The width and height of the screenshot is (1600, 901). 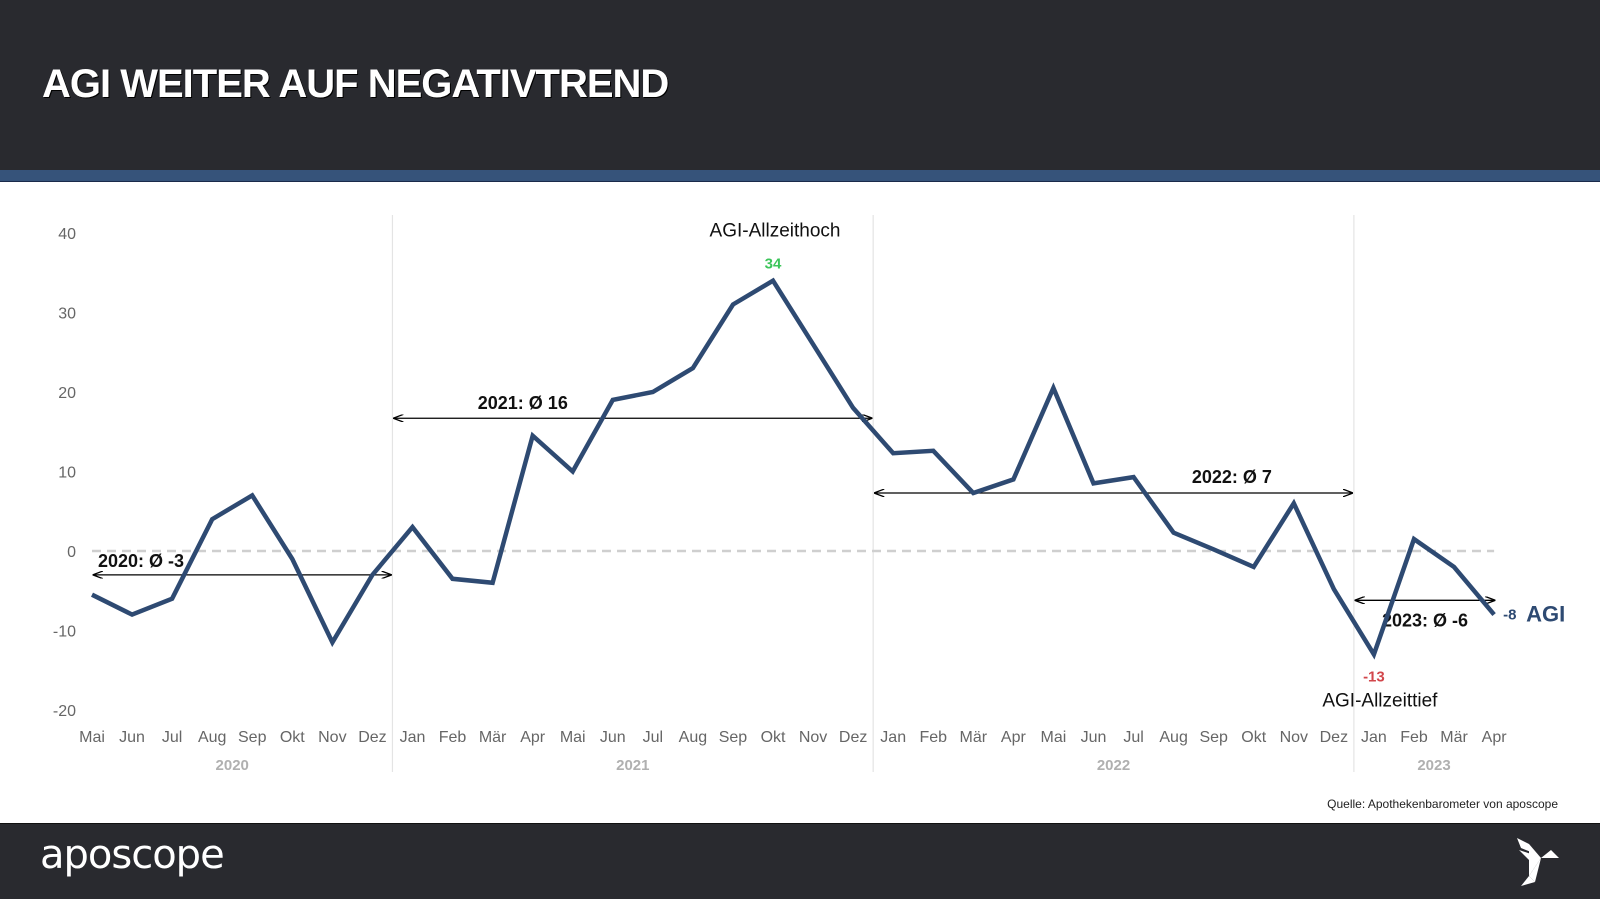 I want to click on origami-bird-icon, so click(x=1538, y=862).